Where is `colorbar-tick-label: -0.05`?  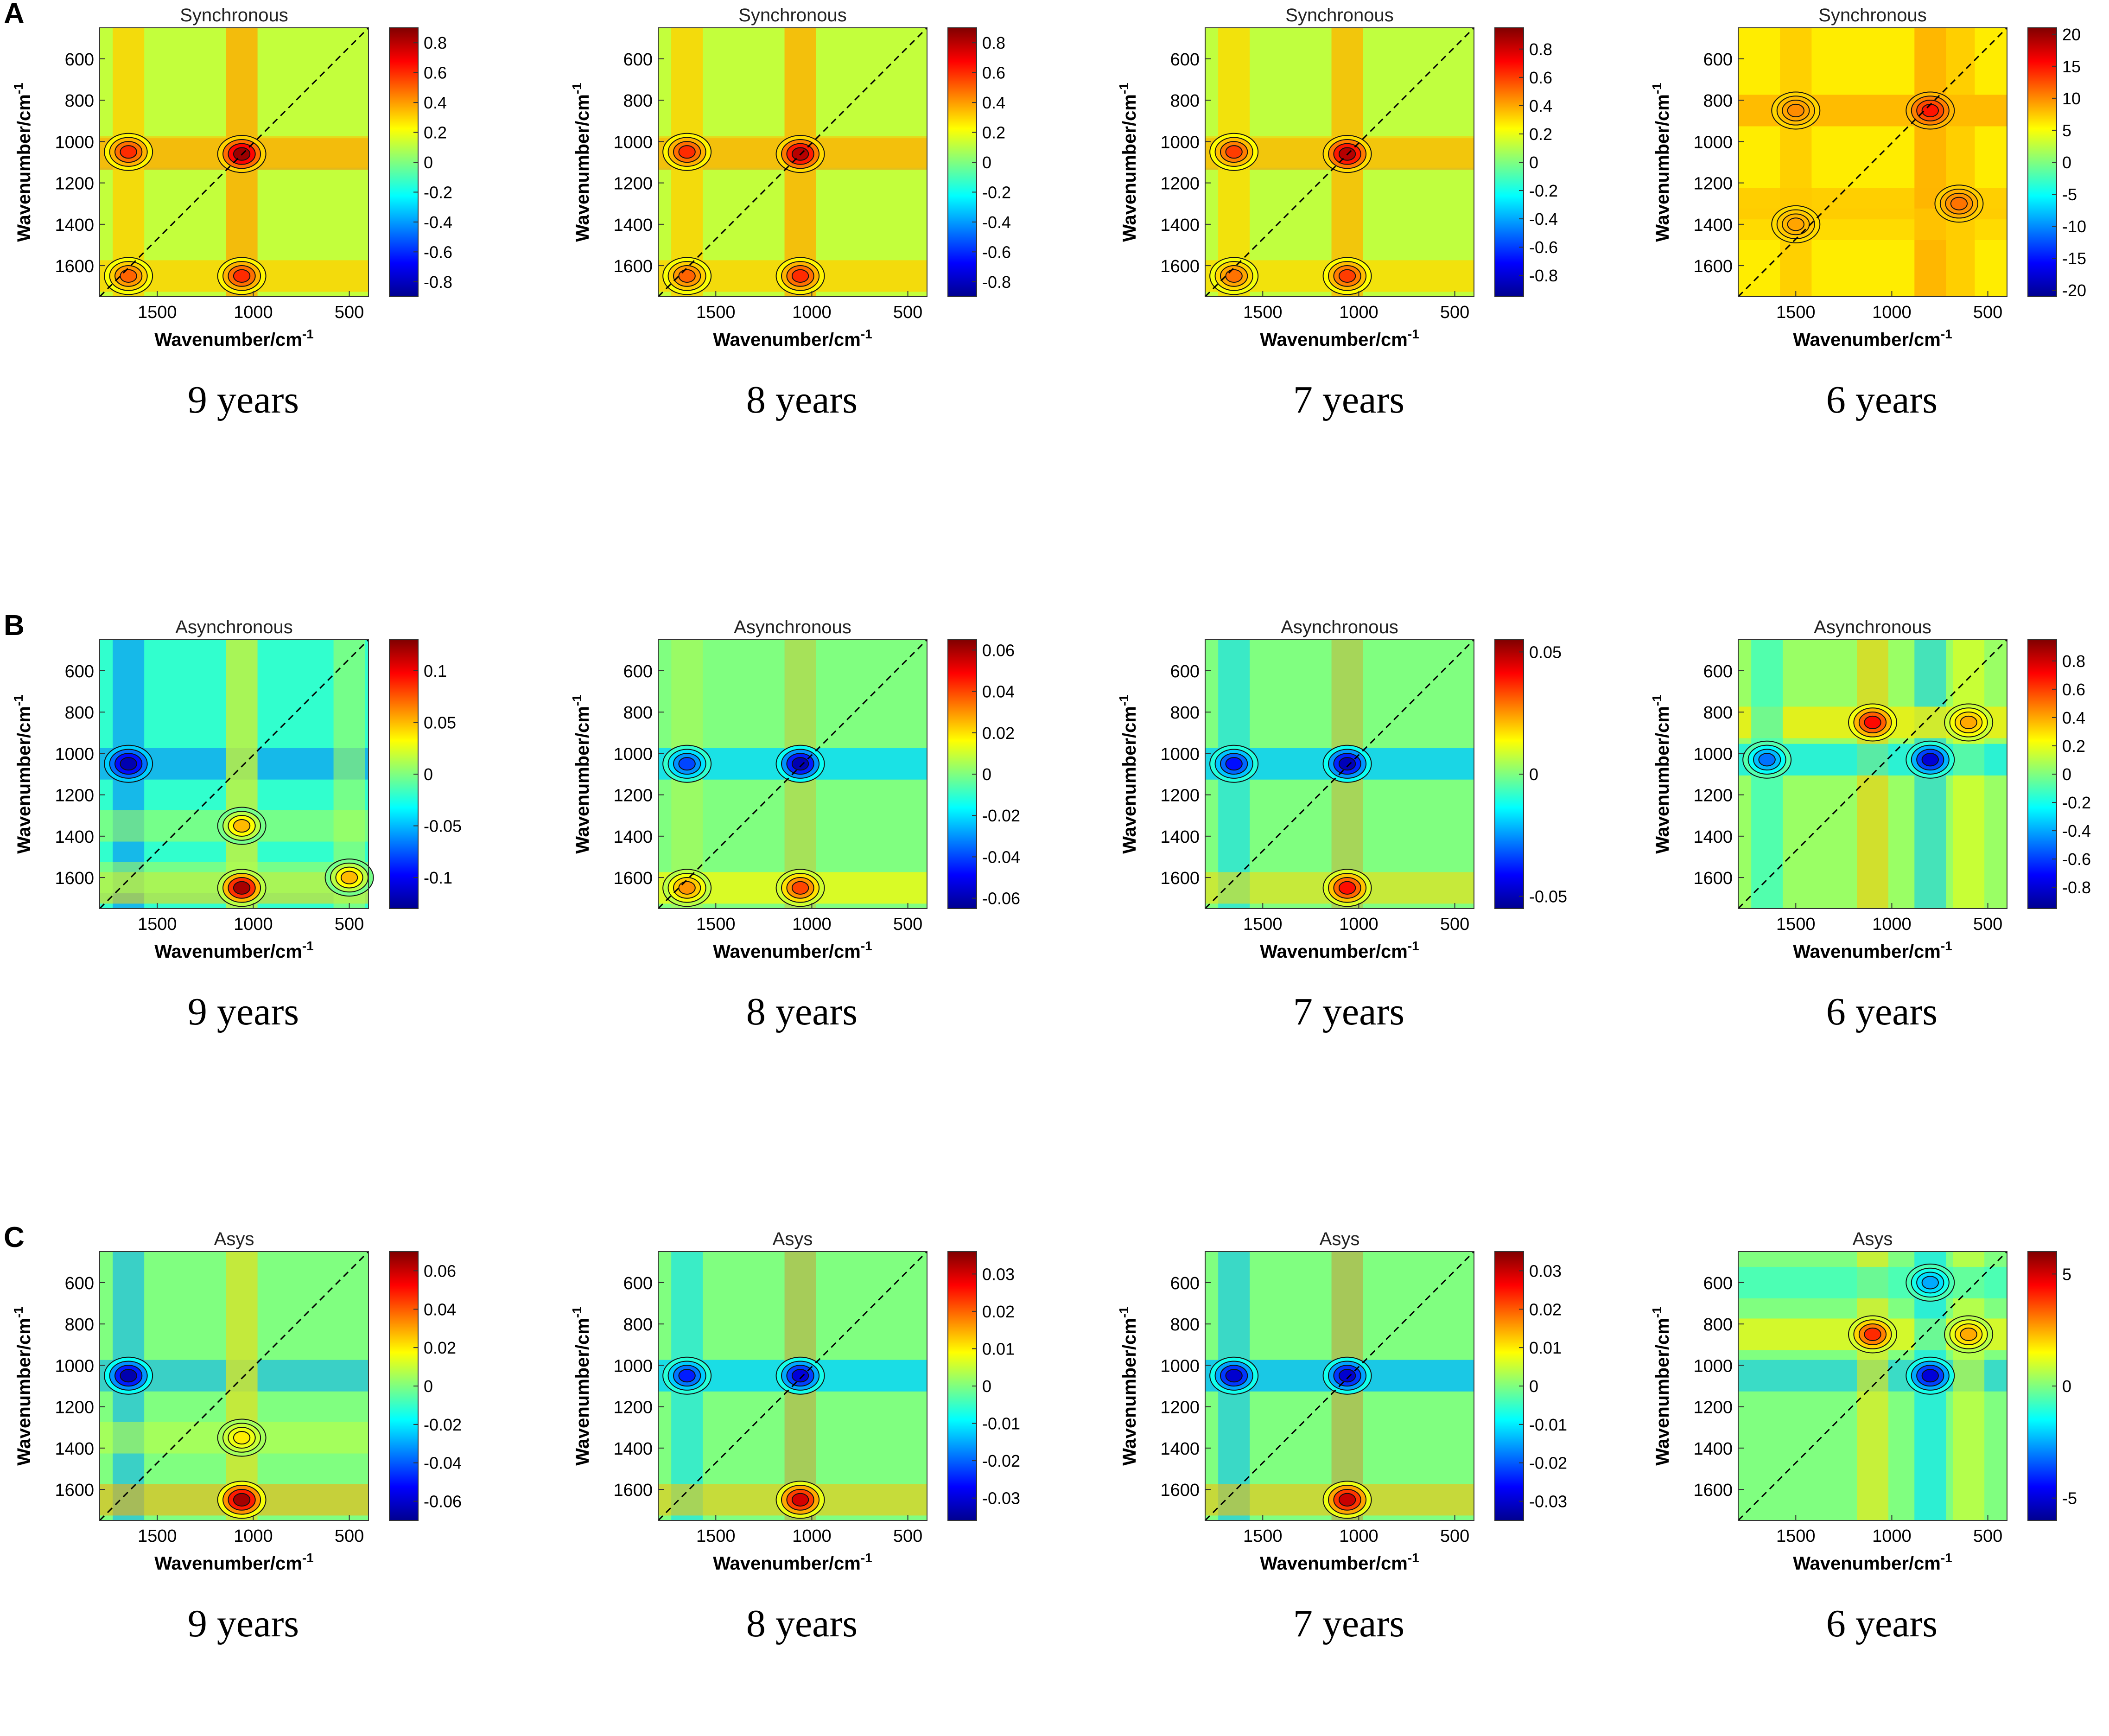 colorbar-tick-label: -0.05 is located at coordinates (443, 826).